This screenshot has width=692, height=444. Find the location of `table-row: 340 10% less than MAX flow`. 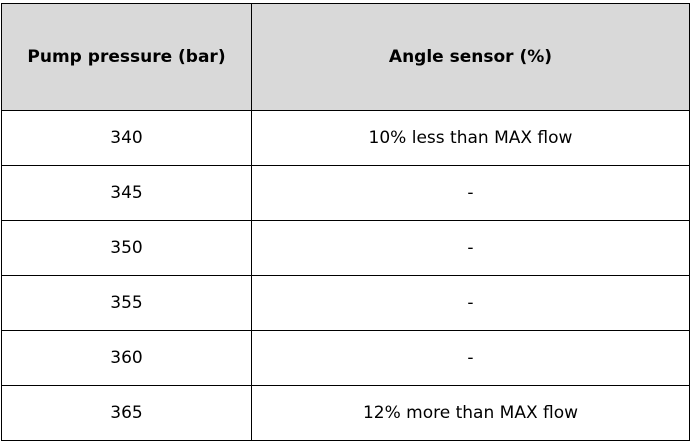

table-row: 340 10% less than MAX flow is located at coordinates (345, 138).